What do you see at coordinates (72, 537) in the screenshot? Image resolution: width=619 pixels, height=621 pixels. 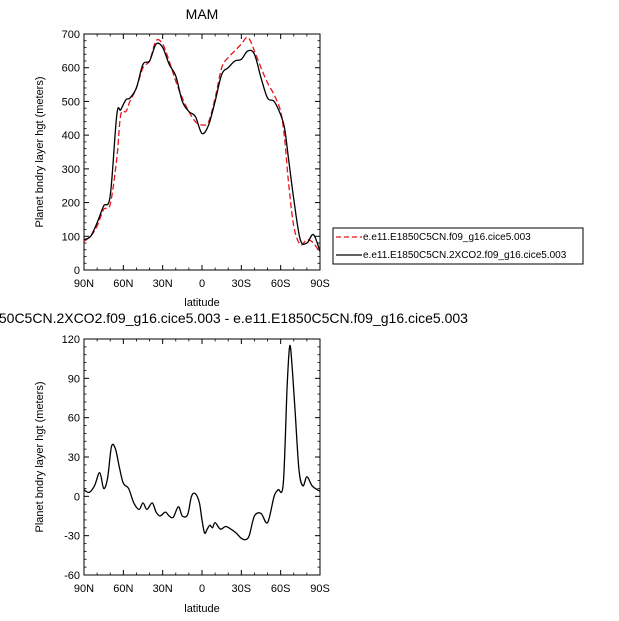 I see `bottom-y-tick-label: -30` at bounding box center [72, 537].